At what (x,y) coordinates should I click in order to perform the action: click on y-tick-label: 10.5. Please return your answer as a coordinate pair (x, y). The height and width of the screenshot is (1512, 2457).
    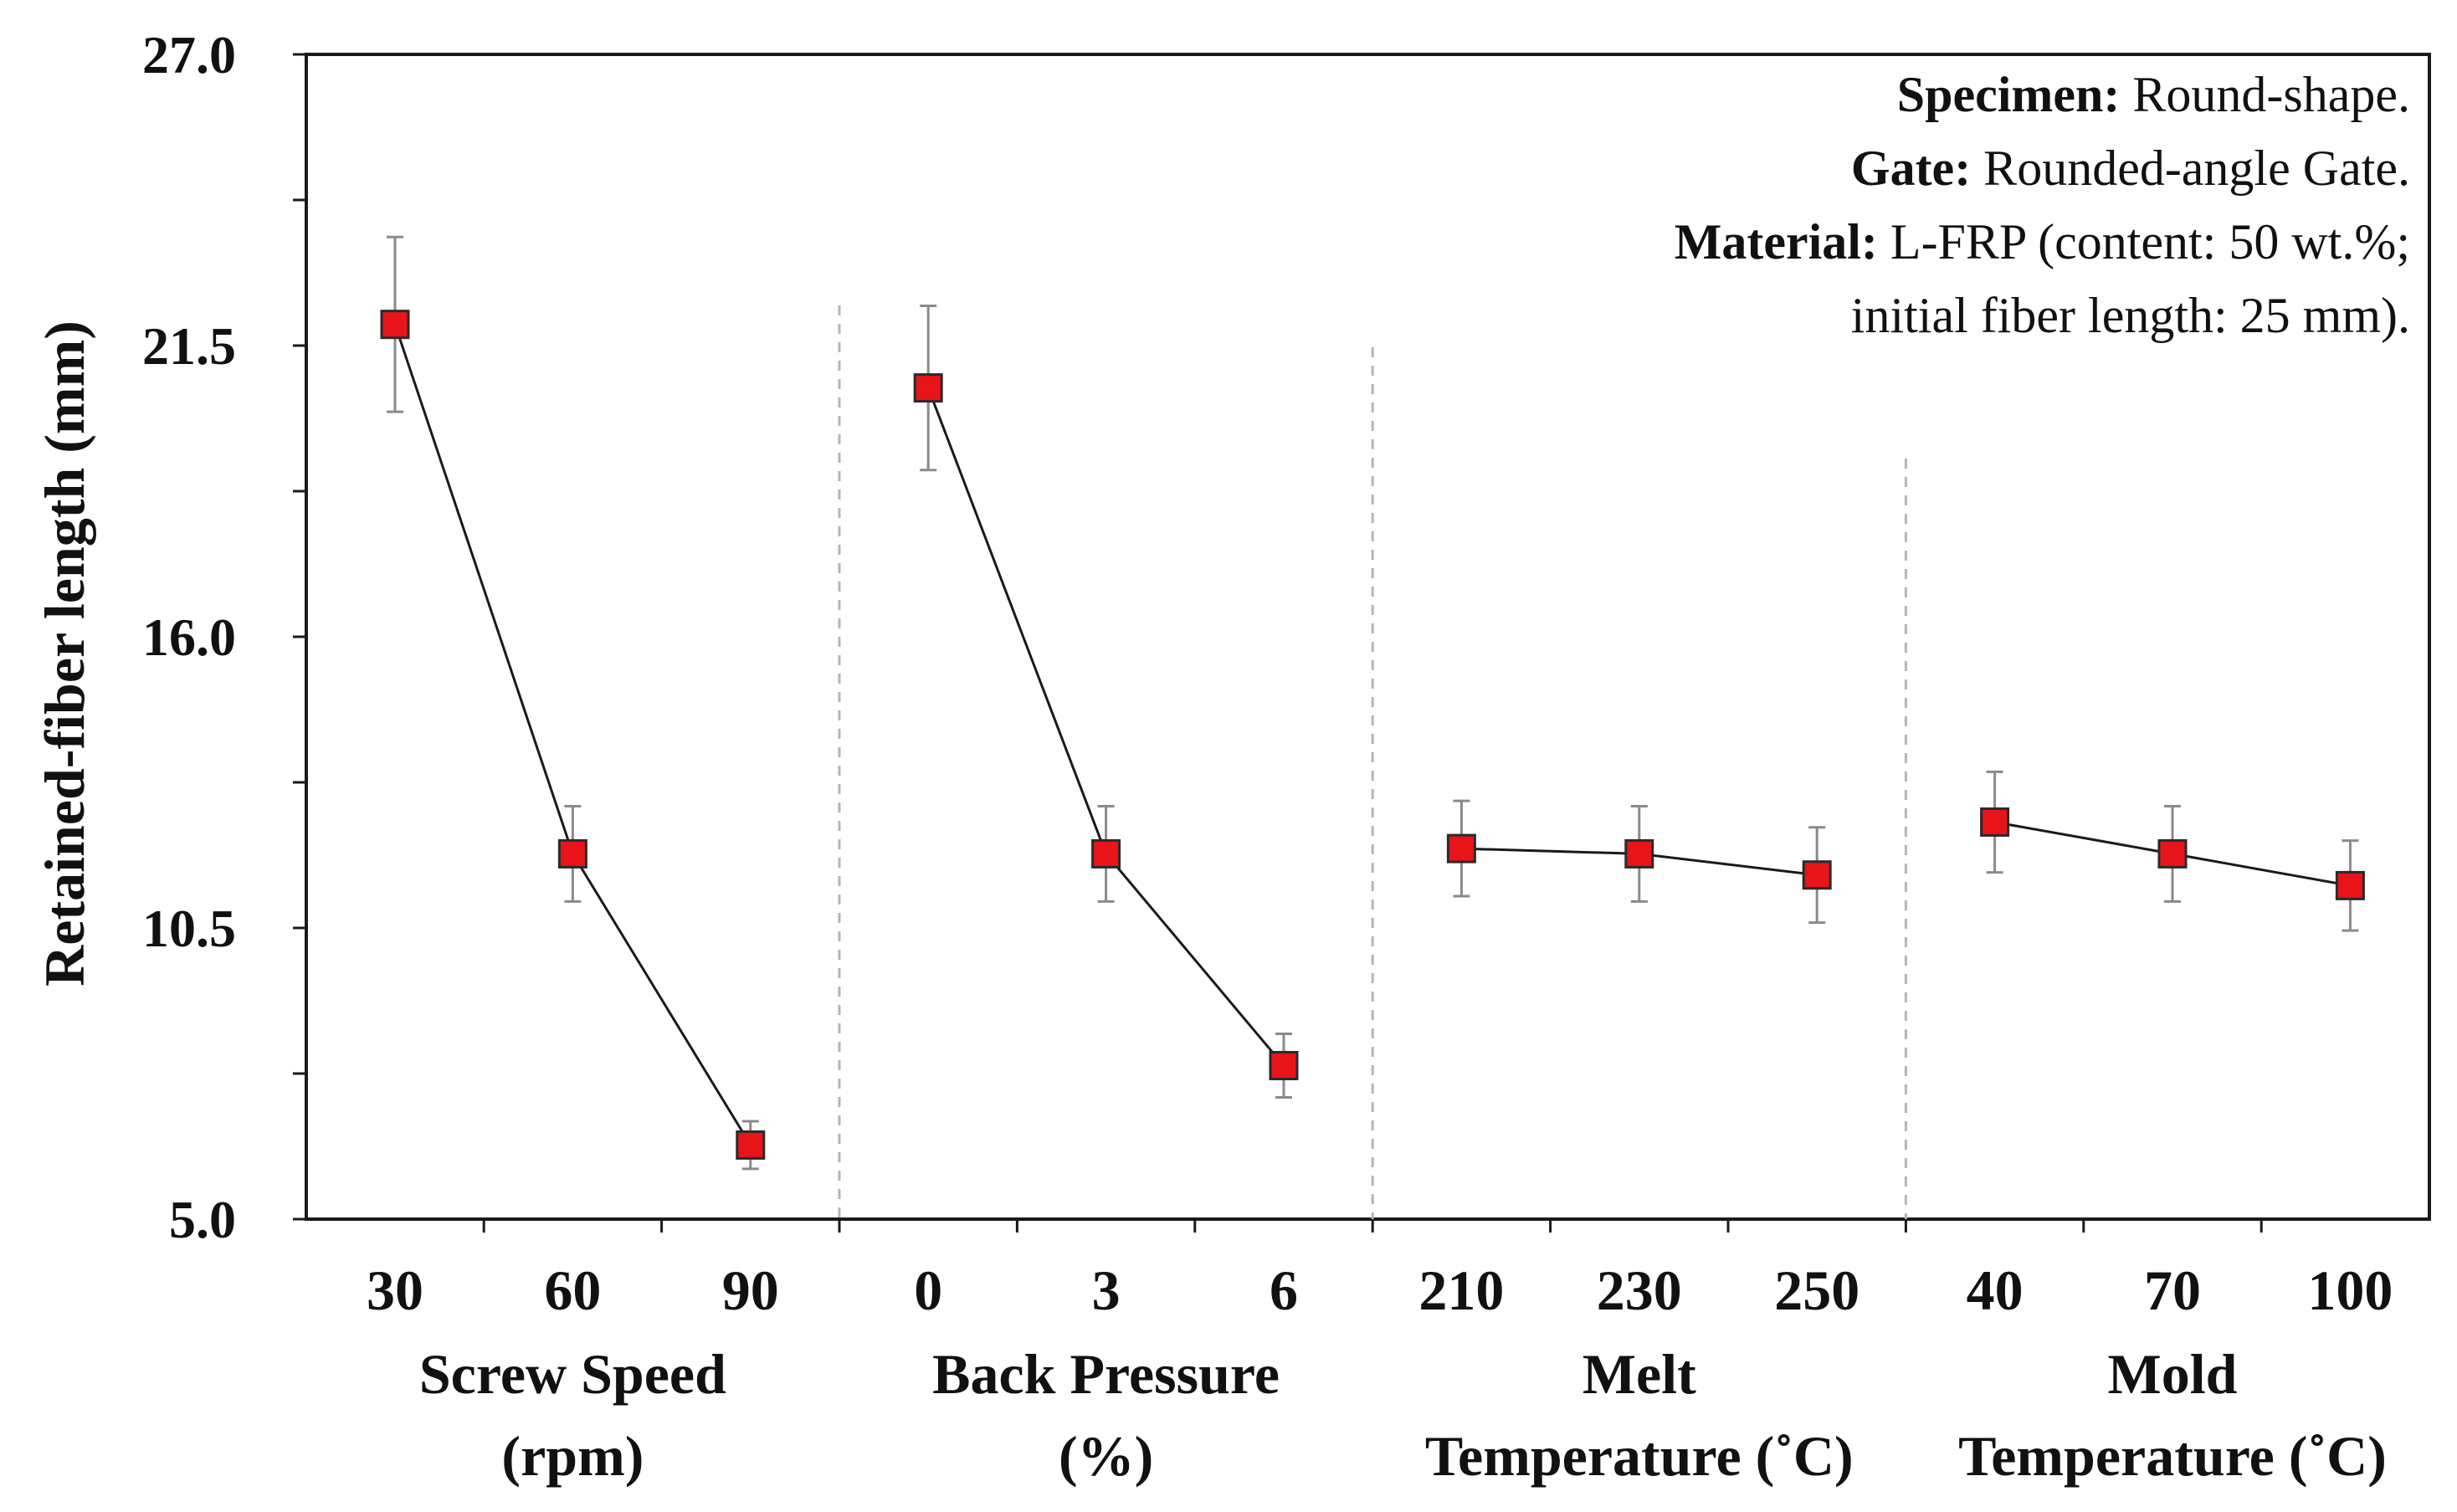
    Looking at the image, I should click on (189, 928).